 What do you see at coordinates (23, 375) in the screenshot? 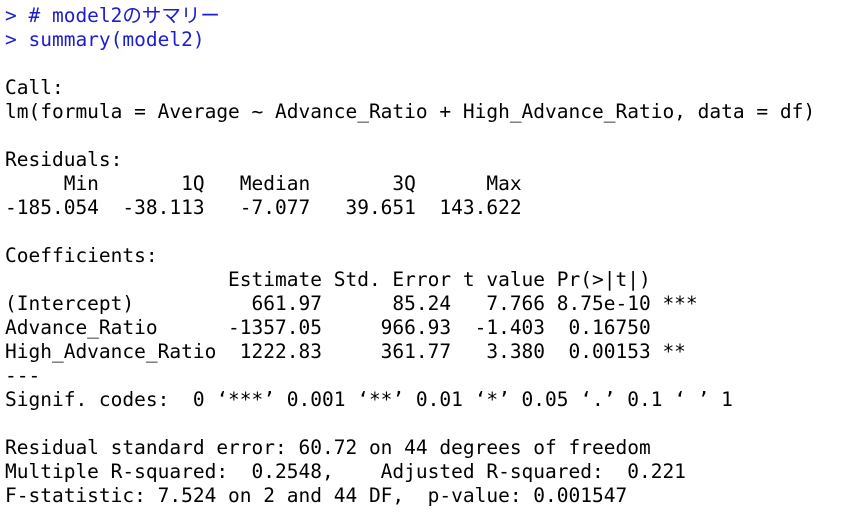
I see `output-line: ---` at bounding box center [23, 375].